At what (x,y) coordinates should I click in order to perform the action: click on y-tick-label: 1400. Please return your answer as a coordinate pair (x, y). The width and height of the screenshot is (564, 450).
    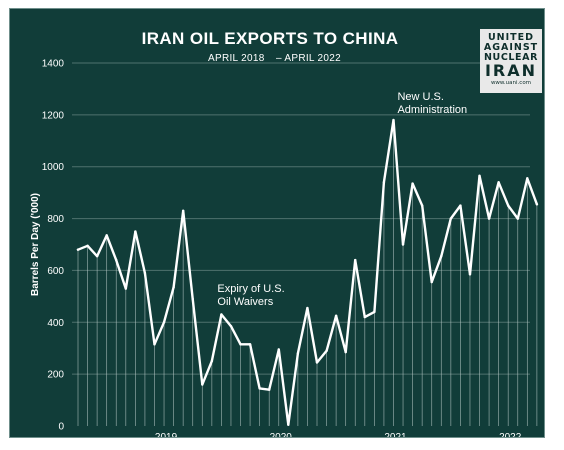
    Looking at the image, I should click on (53, 64).